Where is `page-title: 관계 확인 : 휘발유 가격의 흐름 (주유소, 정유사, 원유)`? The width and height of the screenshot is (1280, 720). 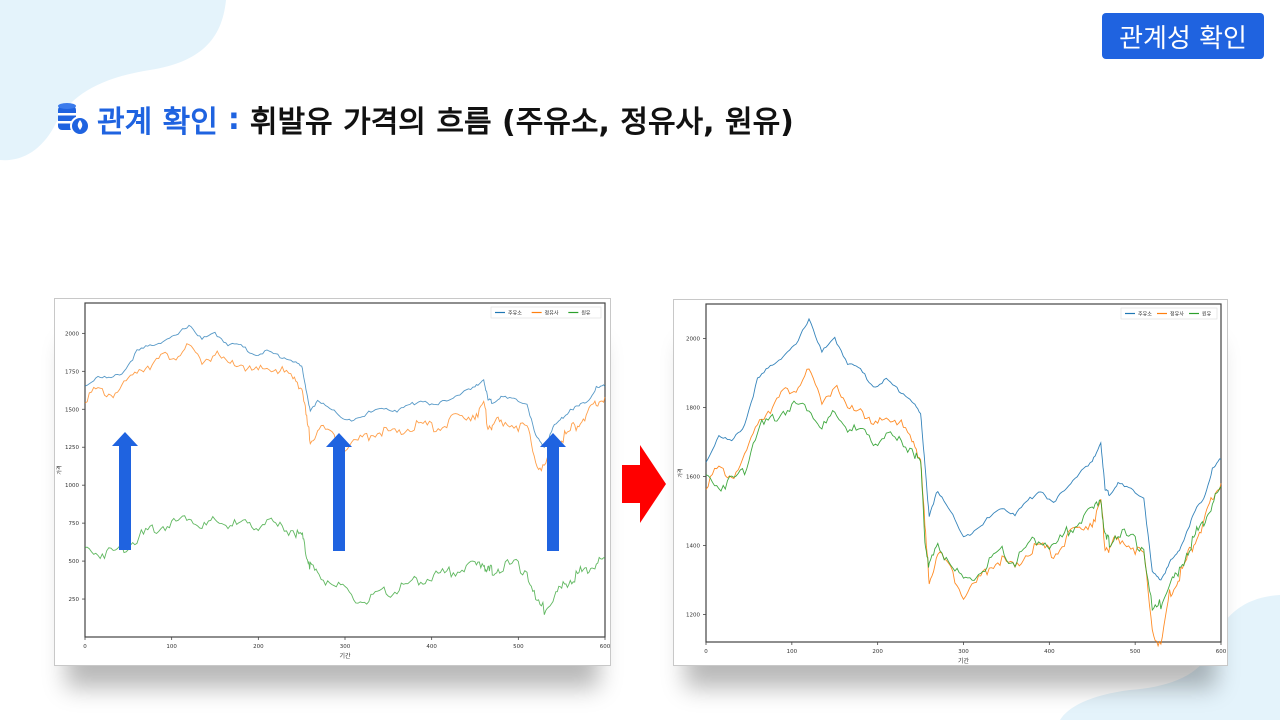 page-title: 관계 확인 : 휘발유 가격의 흐름 (주유소, 정유사, 원유) is located at coordinates (424, 119).